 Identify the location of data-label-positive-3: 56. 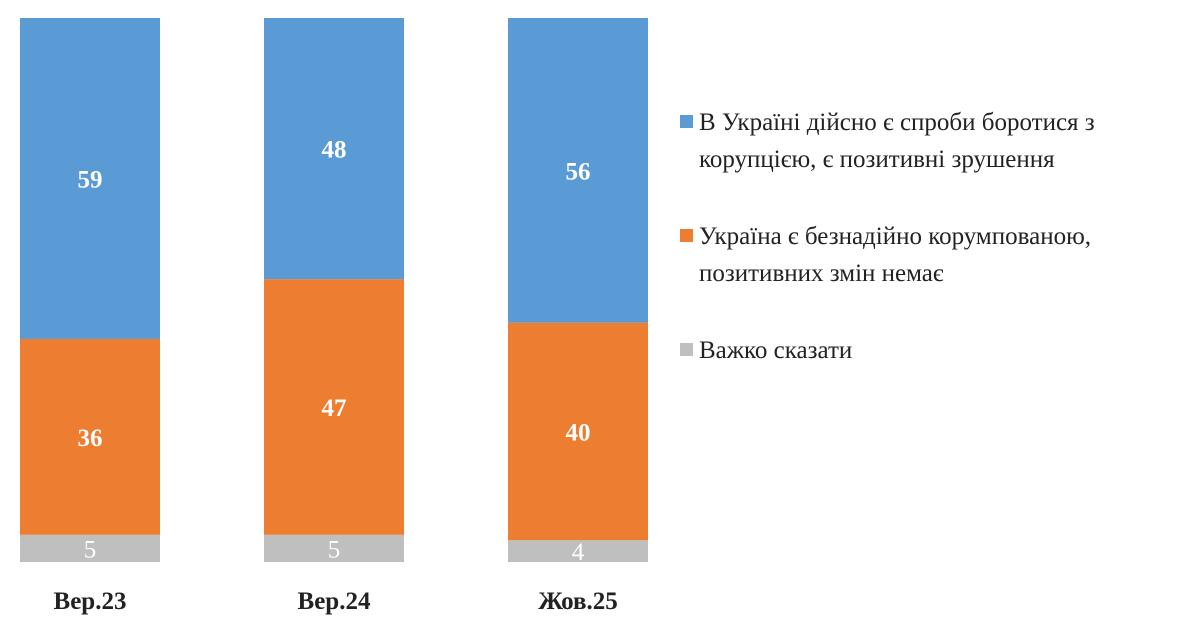
(578, 171).